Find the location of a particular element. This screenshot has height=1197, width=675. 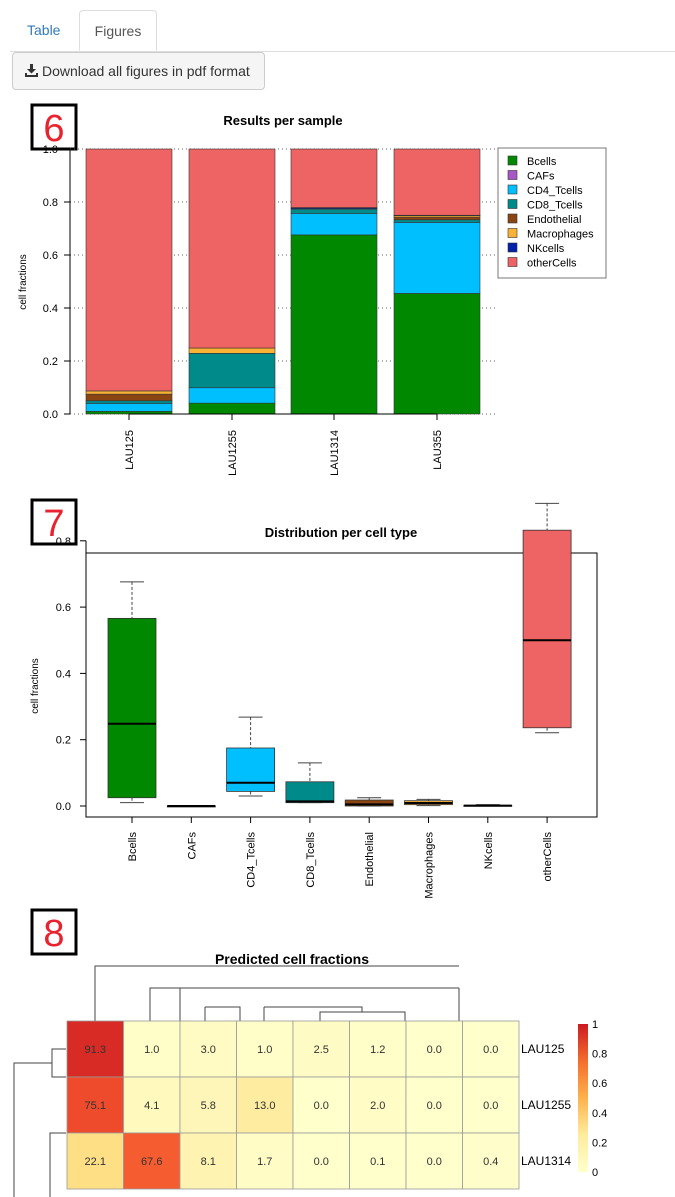

box-bcells is located at coordinates (132, 708).